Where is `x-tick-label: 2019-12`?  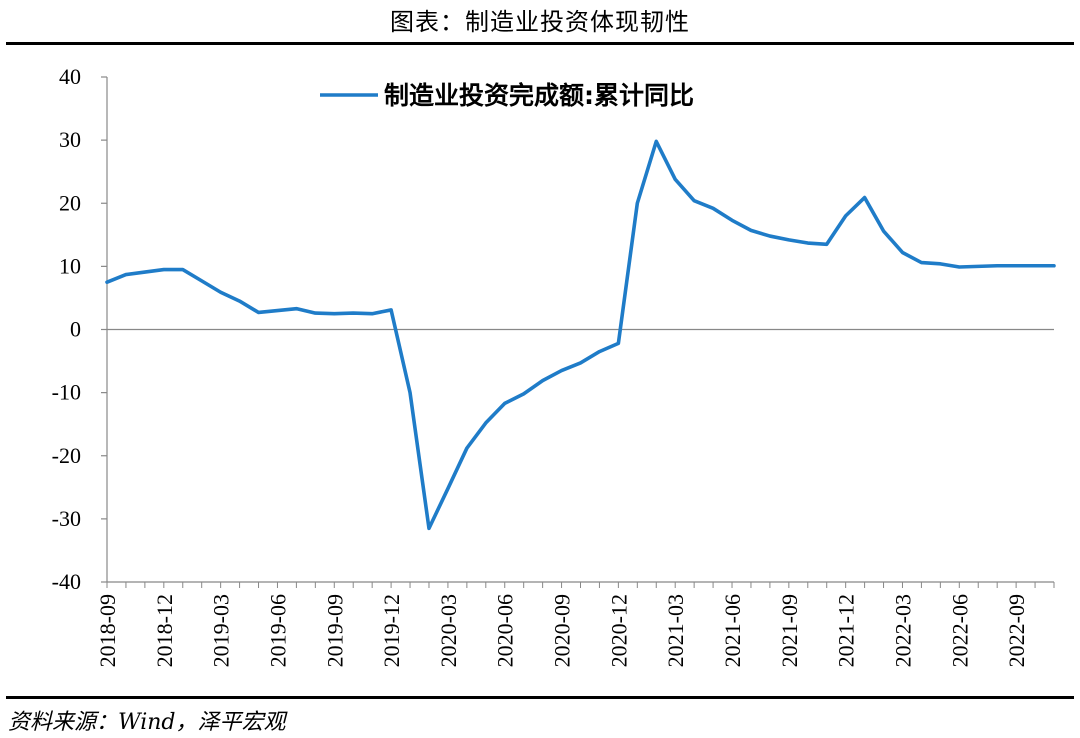
x-tick-label: 2019-12 is located at coordinates (391, 630).